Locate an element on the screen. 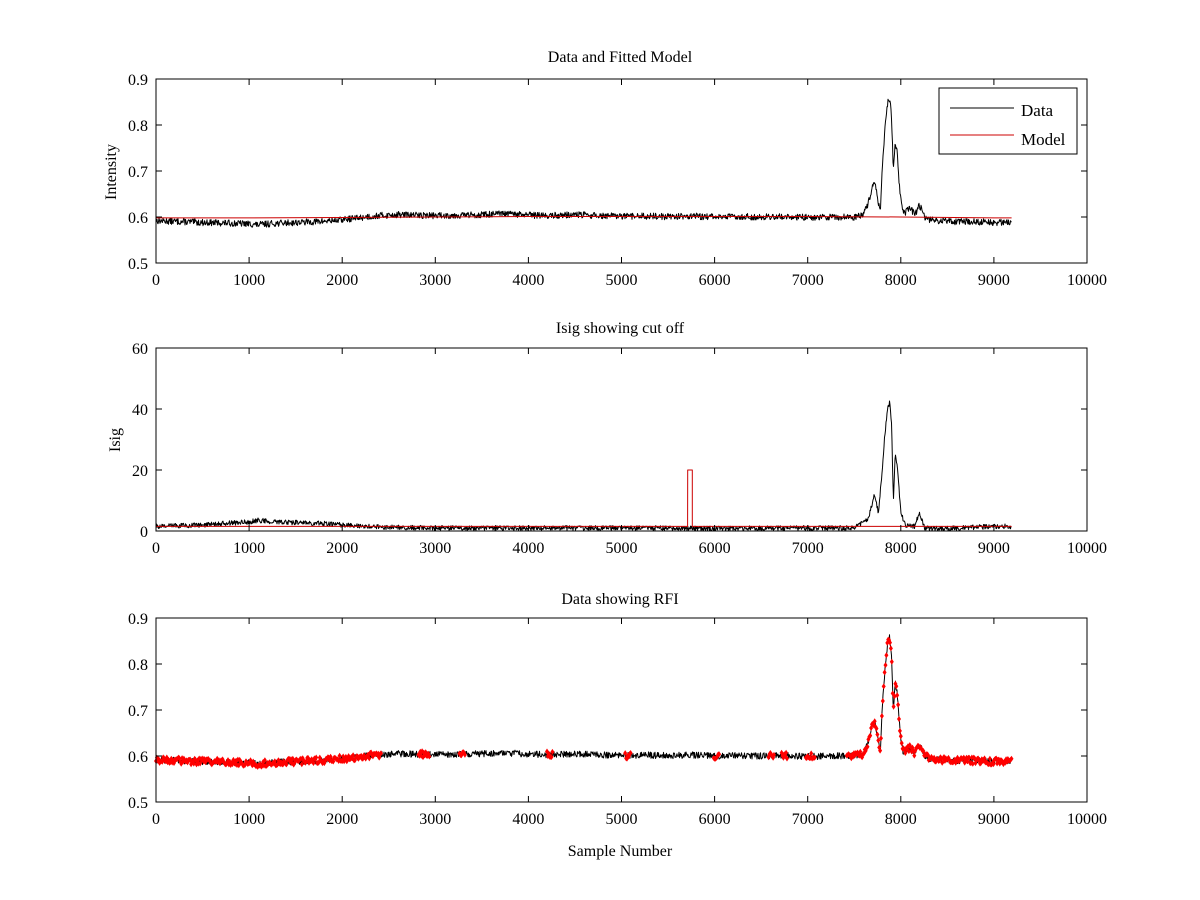  chart-title: Isig showing cut off is located at coordinates (620, 328).